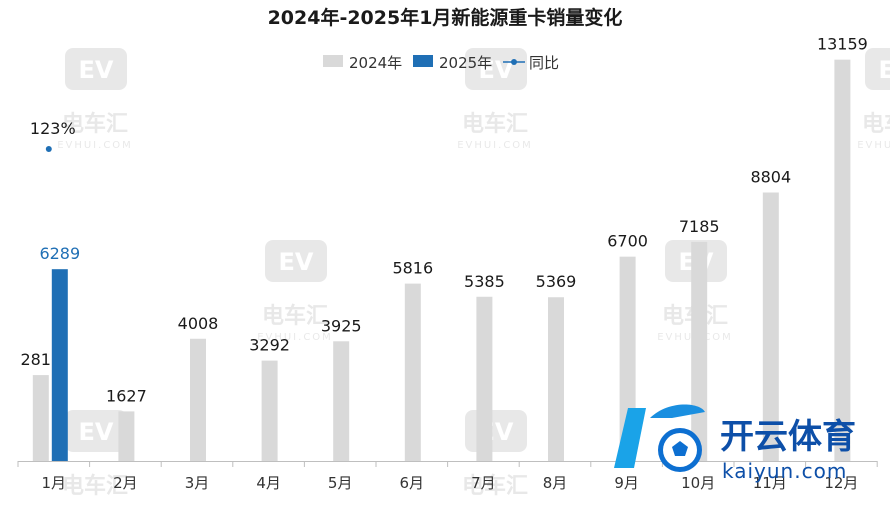  What do you see at coordinates (680, 448) in the screenshot?
I see `ball-patch` at bounding box center [680, 448].